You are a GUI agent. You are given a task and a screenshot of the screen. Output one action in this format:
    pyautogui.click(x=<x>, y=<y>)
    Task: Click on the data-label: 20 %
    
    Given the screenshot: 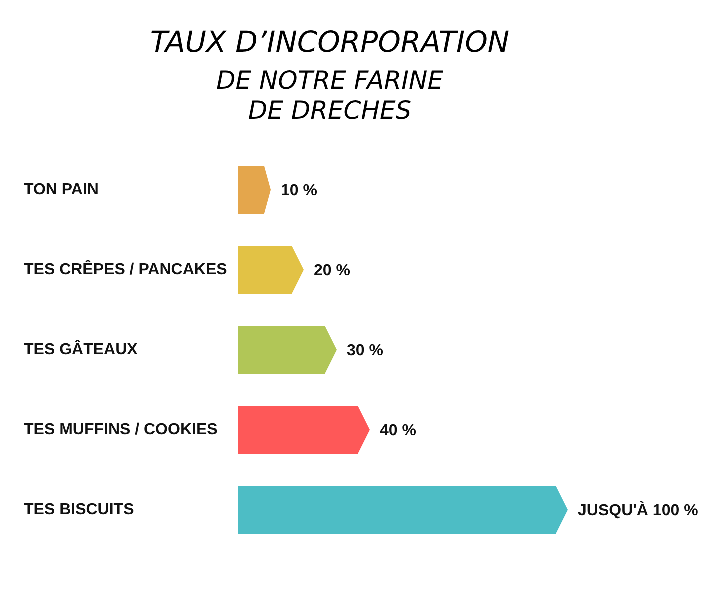 What is the action you would take?
    pyautogui.click(x=332, y=271)
    